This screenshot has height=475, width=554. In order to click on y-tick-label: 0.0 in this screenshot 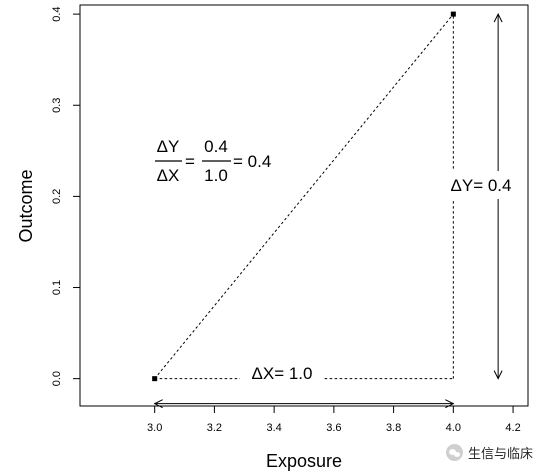, I will do `click(57, 378)`.